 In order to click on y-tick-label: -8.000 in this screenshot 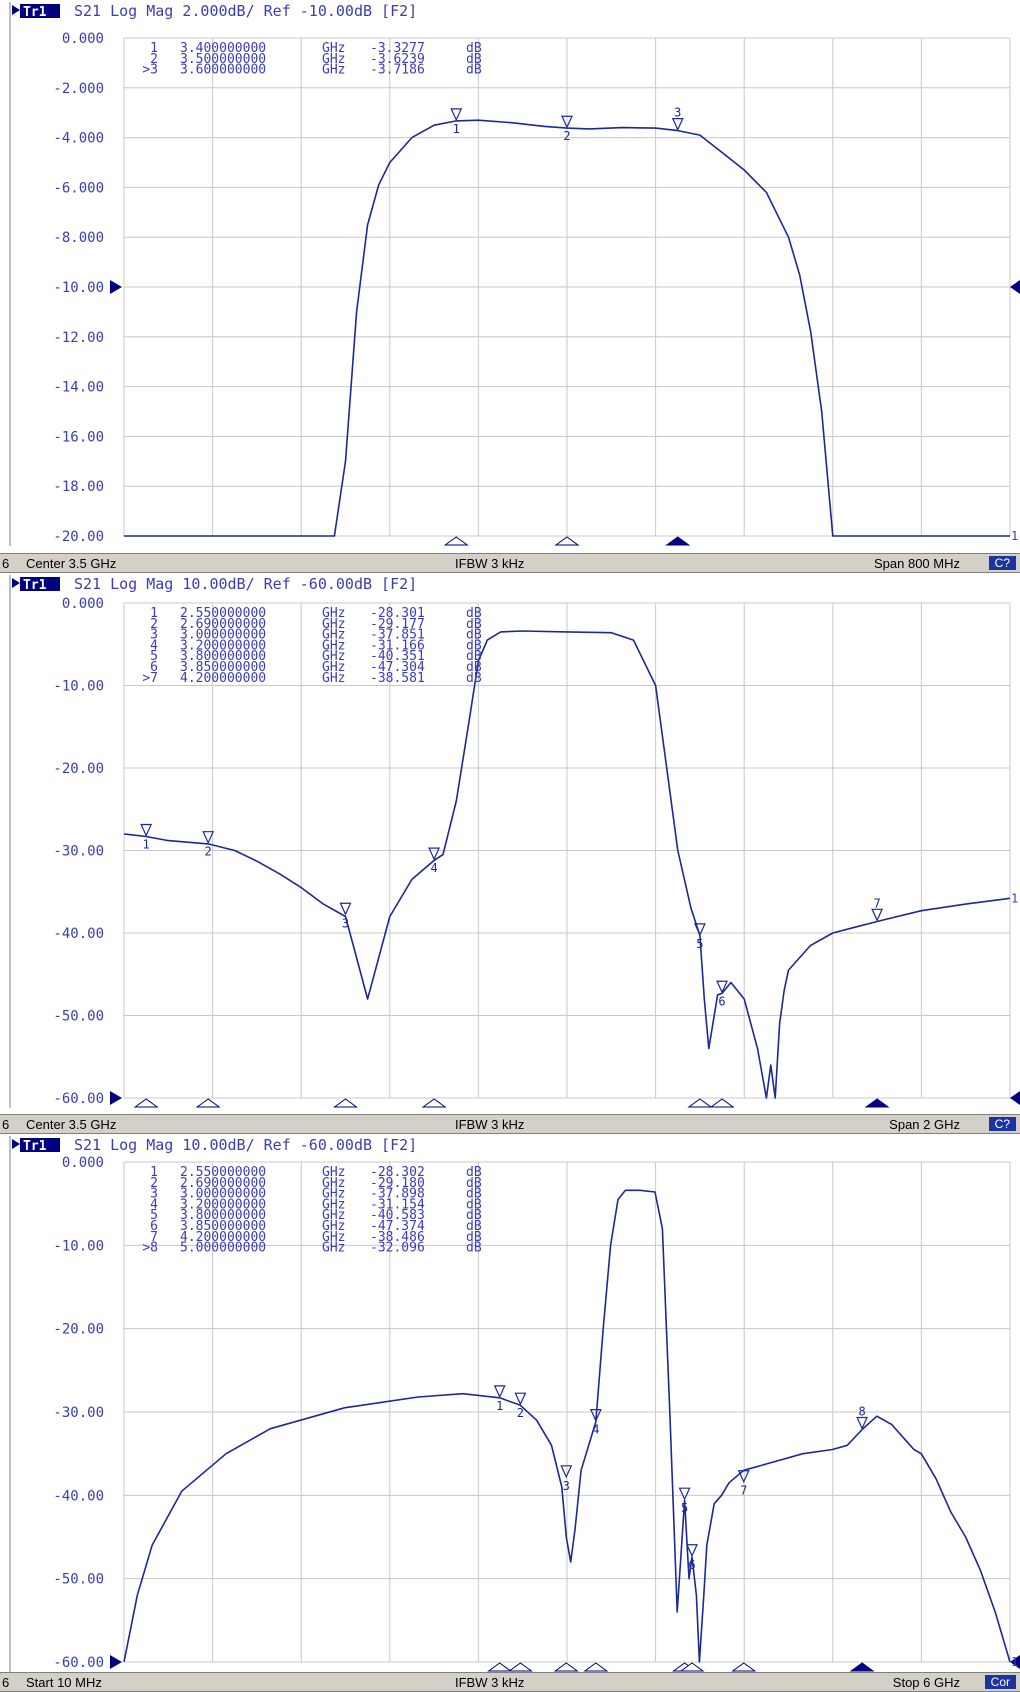, I will do `click(78, 238)`.